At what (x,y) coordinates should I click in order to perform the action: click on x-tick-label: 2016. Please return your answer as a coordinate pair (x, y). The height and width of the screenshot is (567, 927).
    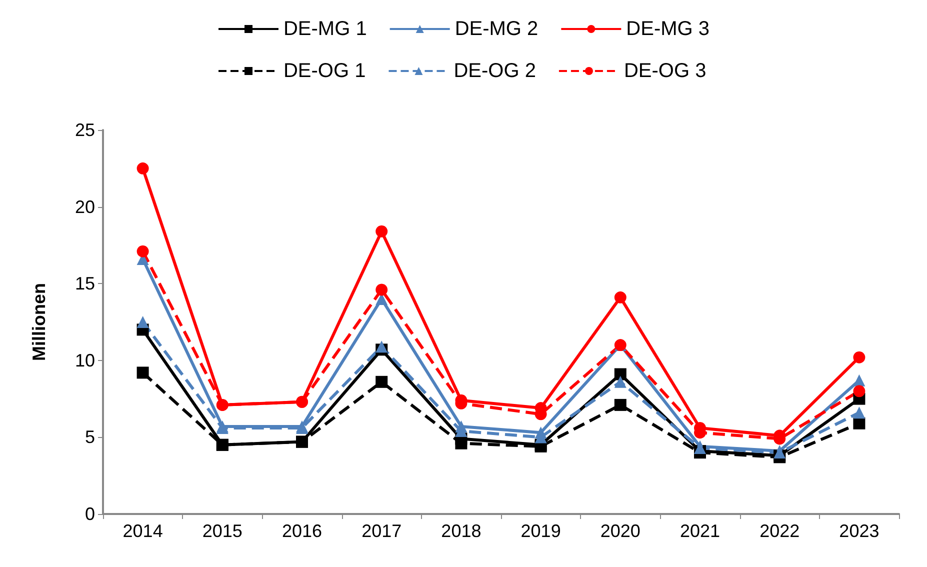
    Looking at the image, I should click on (302, 531).